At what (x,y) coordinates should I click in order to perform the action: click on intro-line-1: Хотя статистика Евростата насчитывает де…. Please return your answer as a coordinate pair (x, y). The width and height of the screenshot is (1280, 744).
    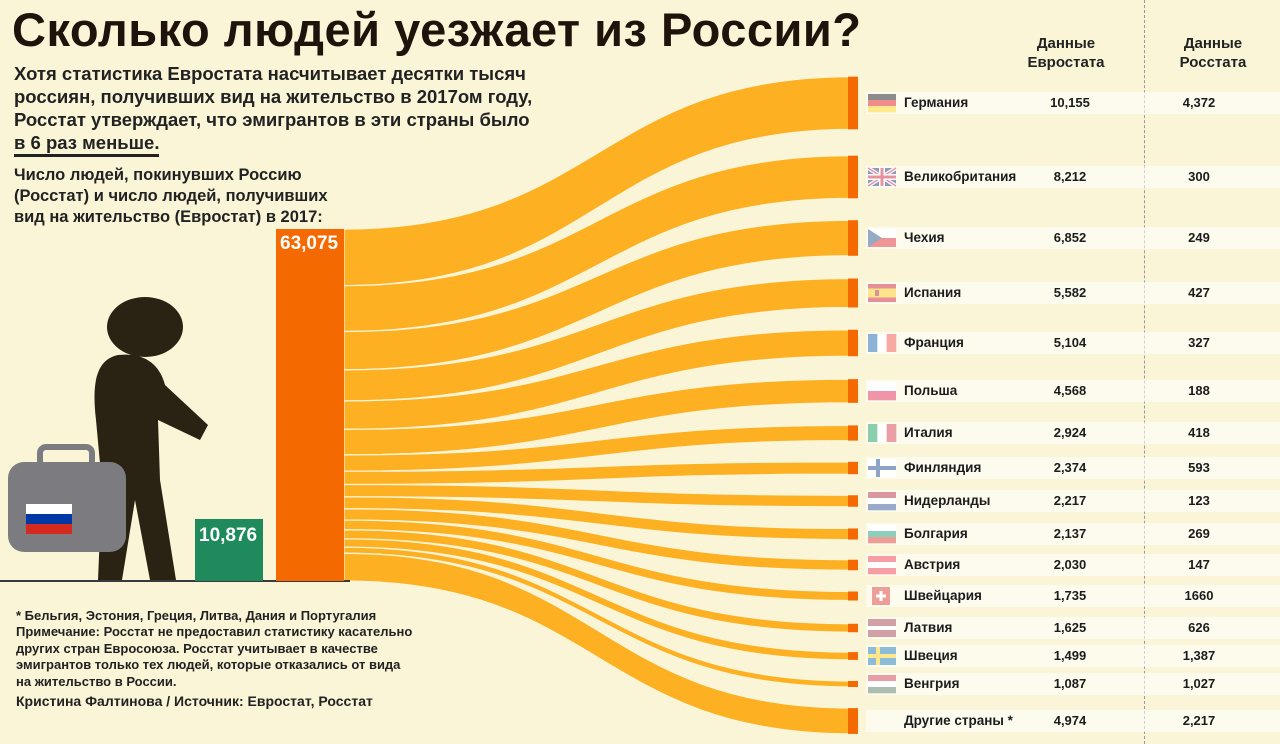
    Looking at the image, I should click on (270, 73).